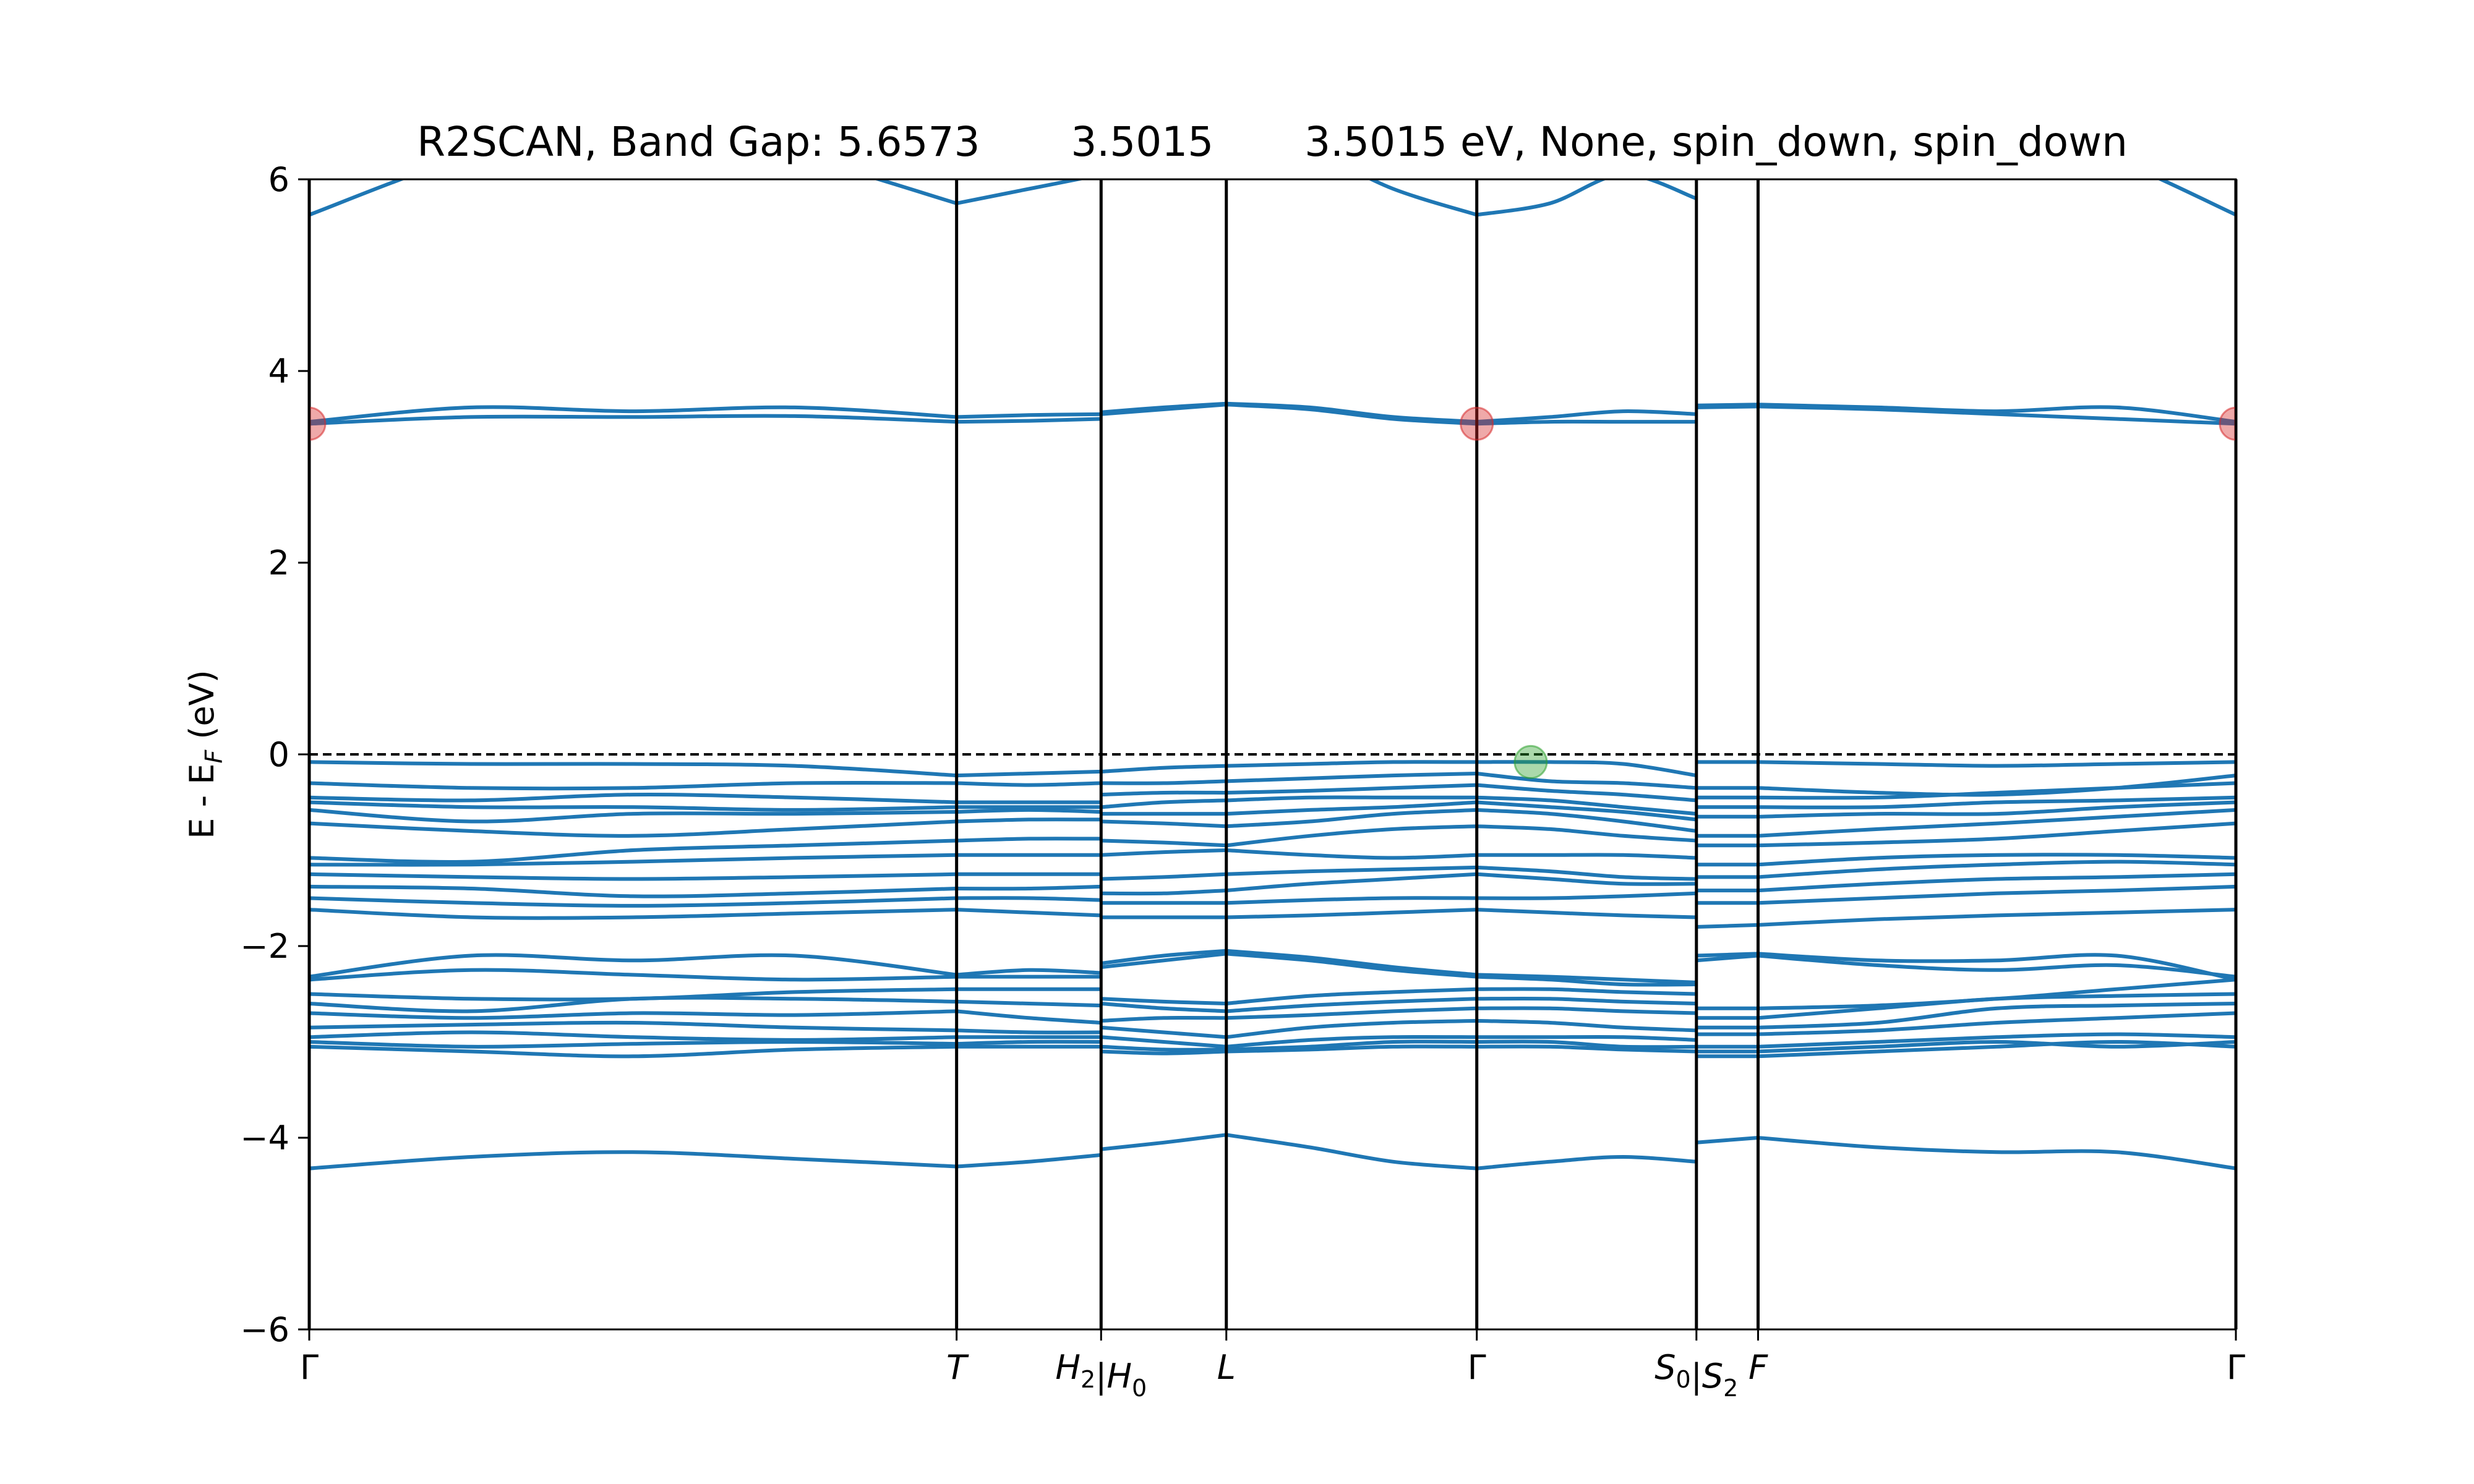 The width and height of the screenshot is (2474, 1484). What do you see at coordinates (1351, 965) in the screenshot?
I see `band-line-seg3-b8` at bounding box center [1351, 965].